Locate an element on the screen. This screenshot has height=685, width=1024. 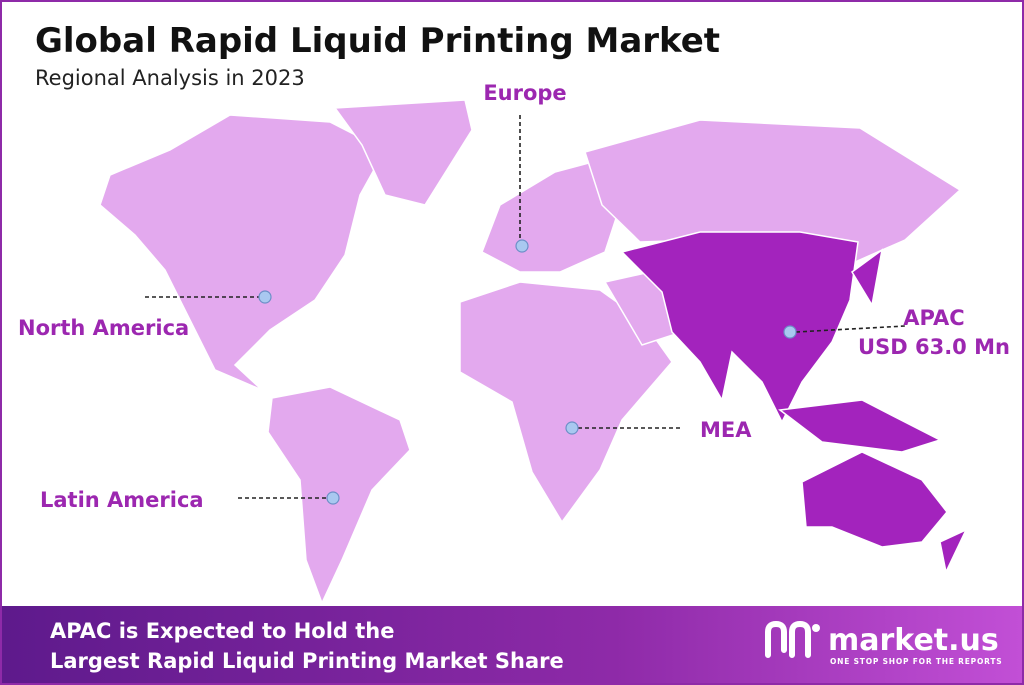
north-america is located at coordinates (243, 252).